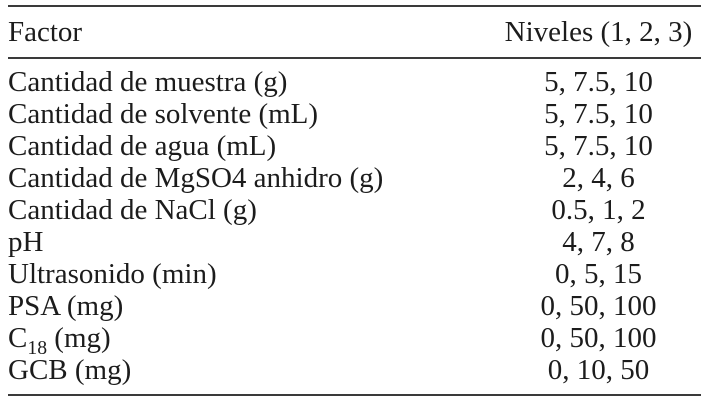  Describe the element at coordinates (132, 210) in the screenshot. I see `factor-cell: Cantidad de NaCl (g)` at that location.